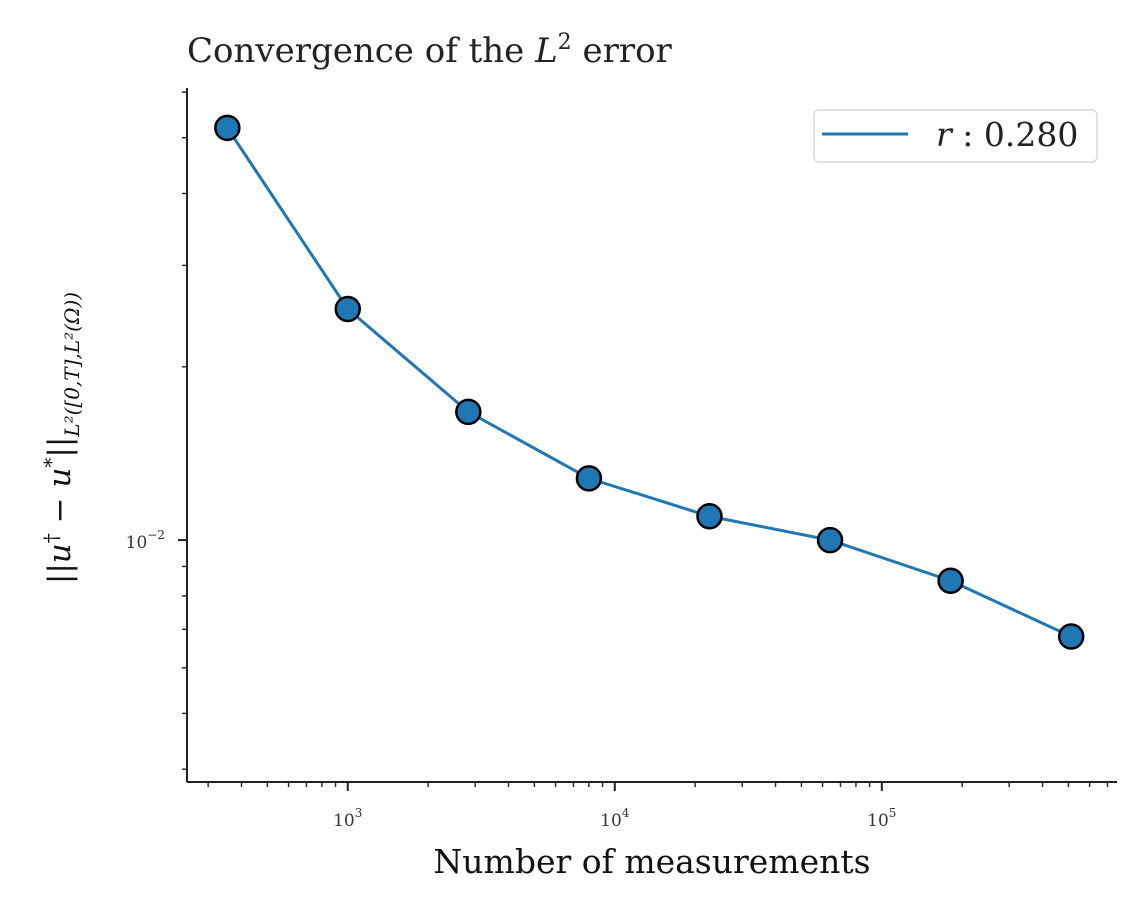  I want to click on legend: r : 0.280, so click(955, 136).